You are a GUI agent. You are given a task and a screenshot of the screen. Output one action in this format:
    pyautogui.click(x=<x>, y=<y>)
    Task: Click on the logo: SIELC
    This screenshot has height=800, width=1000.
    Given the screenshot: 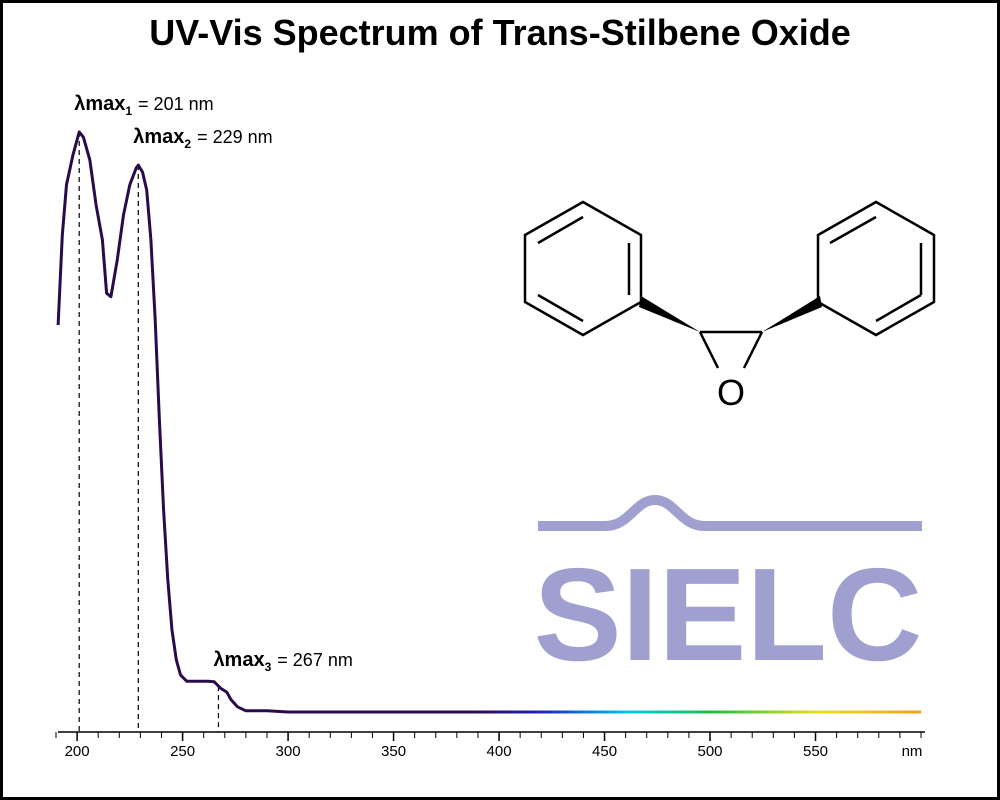 What is the action you would take?
    pyautogui.click(x=728, y=591)
    